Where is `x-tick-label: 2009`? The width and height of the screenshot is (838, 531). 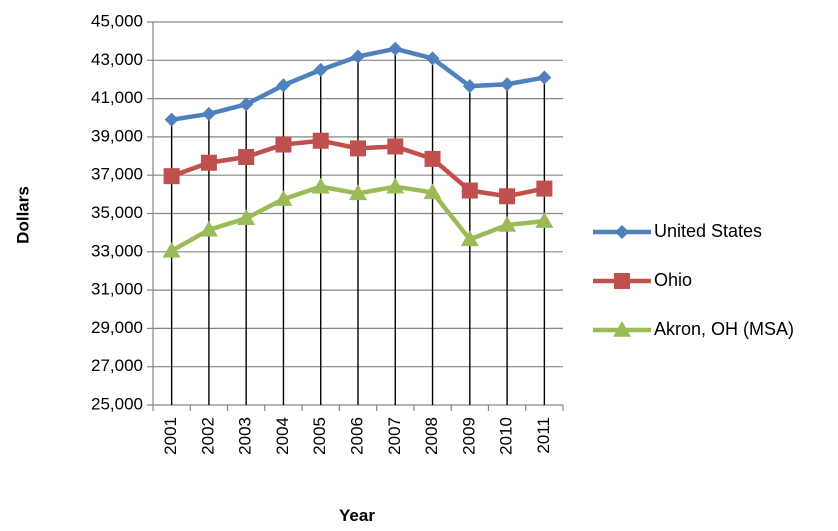 x-tick-label: 2009 is located at coordinates (468, 436).